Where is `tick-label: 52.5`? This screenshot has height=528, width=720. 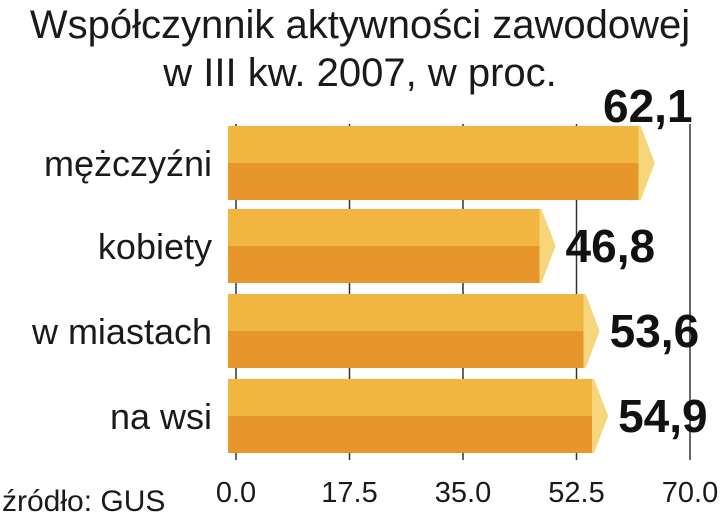 tick-label: 52.5 is located at coordinates (576, 493).